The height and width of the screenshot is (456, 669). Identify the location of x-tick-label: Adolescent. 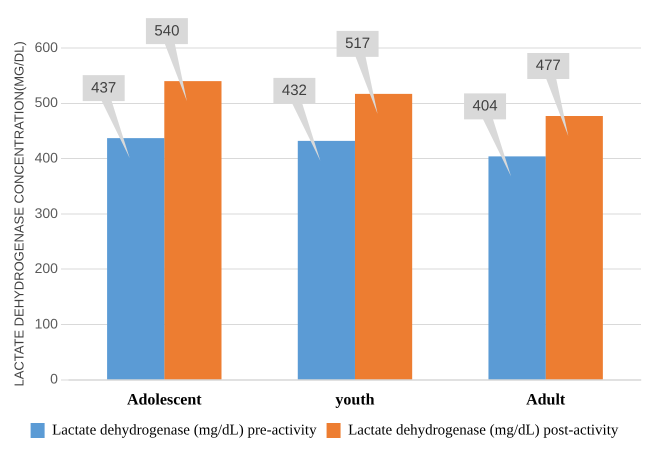
(164, 400).